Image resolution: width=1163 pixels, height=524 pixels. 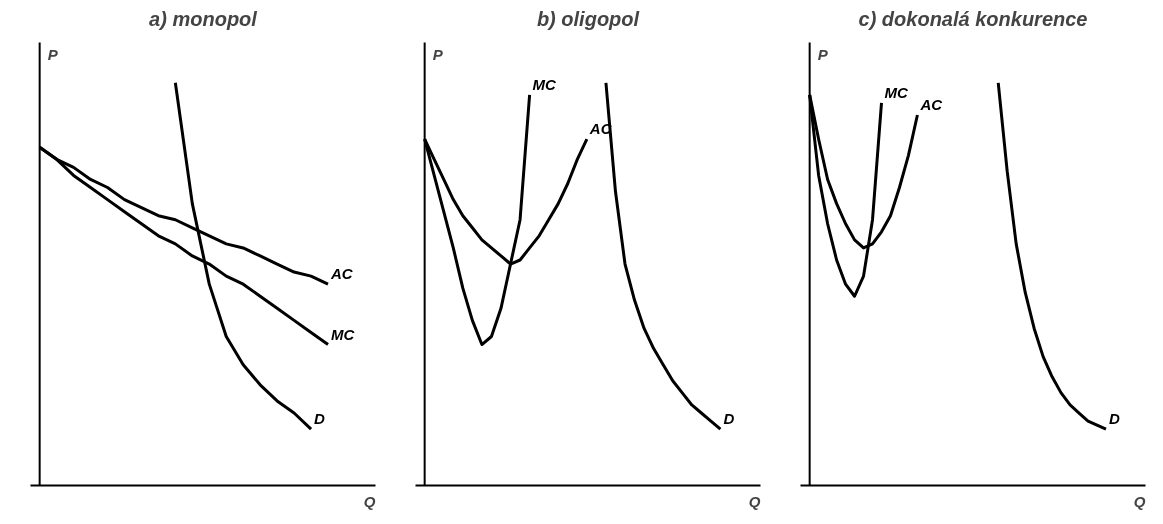 What do you see at coordinates (973, 18) in the screenshot?
I see `chart-title: c) dokonalá konkurence` at bounding box center [973, 18].